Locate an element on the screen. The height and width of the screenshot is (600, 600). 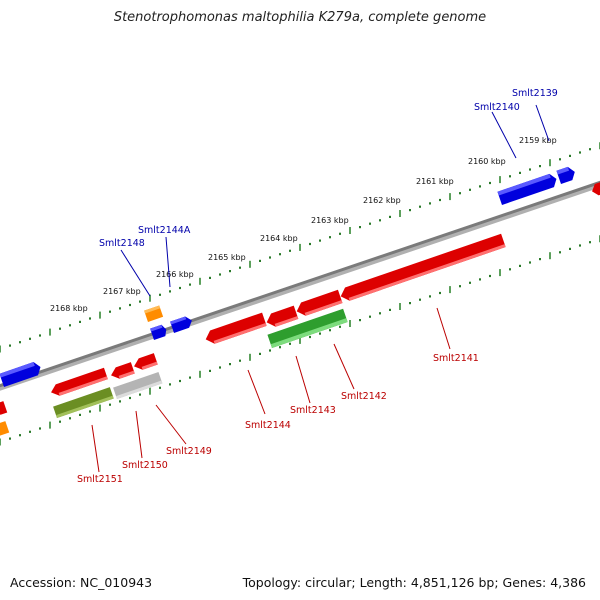
kbp-label-2159: 2159 kbp is located at coordinates (538, 140).